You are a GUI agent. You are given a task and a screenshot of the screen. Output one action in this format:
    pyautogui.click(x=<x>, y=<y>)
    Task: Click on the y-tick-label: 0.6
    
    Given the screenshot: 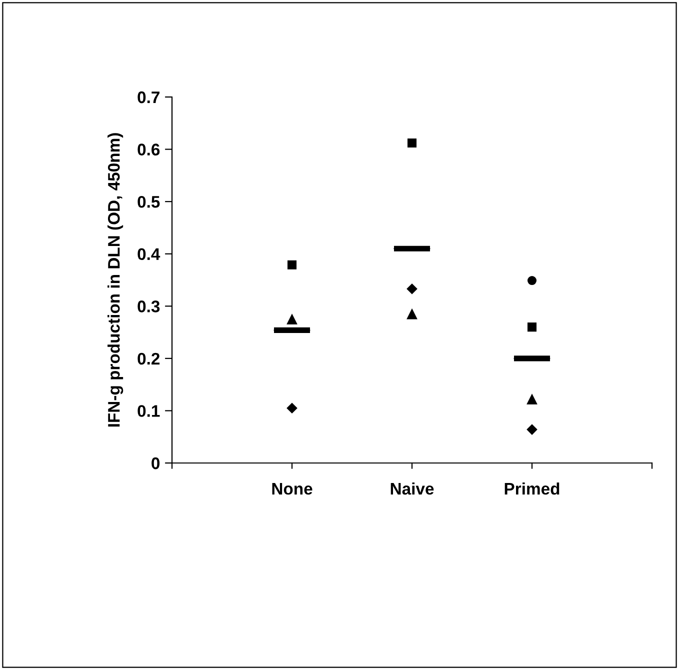 What is the action you would take?
    pyautogui.click(x=149, y=150)
    